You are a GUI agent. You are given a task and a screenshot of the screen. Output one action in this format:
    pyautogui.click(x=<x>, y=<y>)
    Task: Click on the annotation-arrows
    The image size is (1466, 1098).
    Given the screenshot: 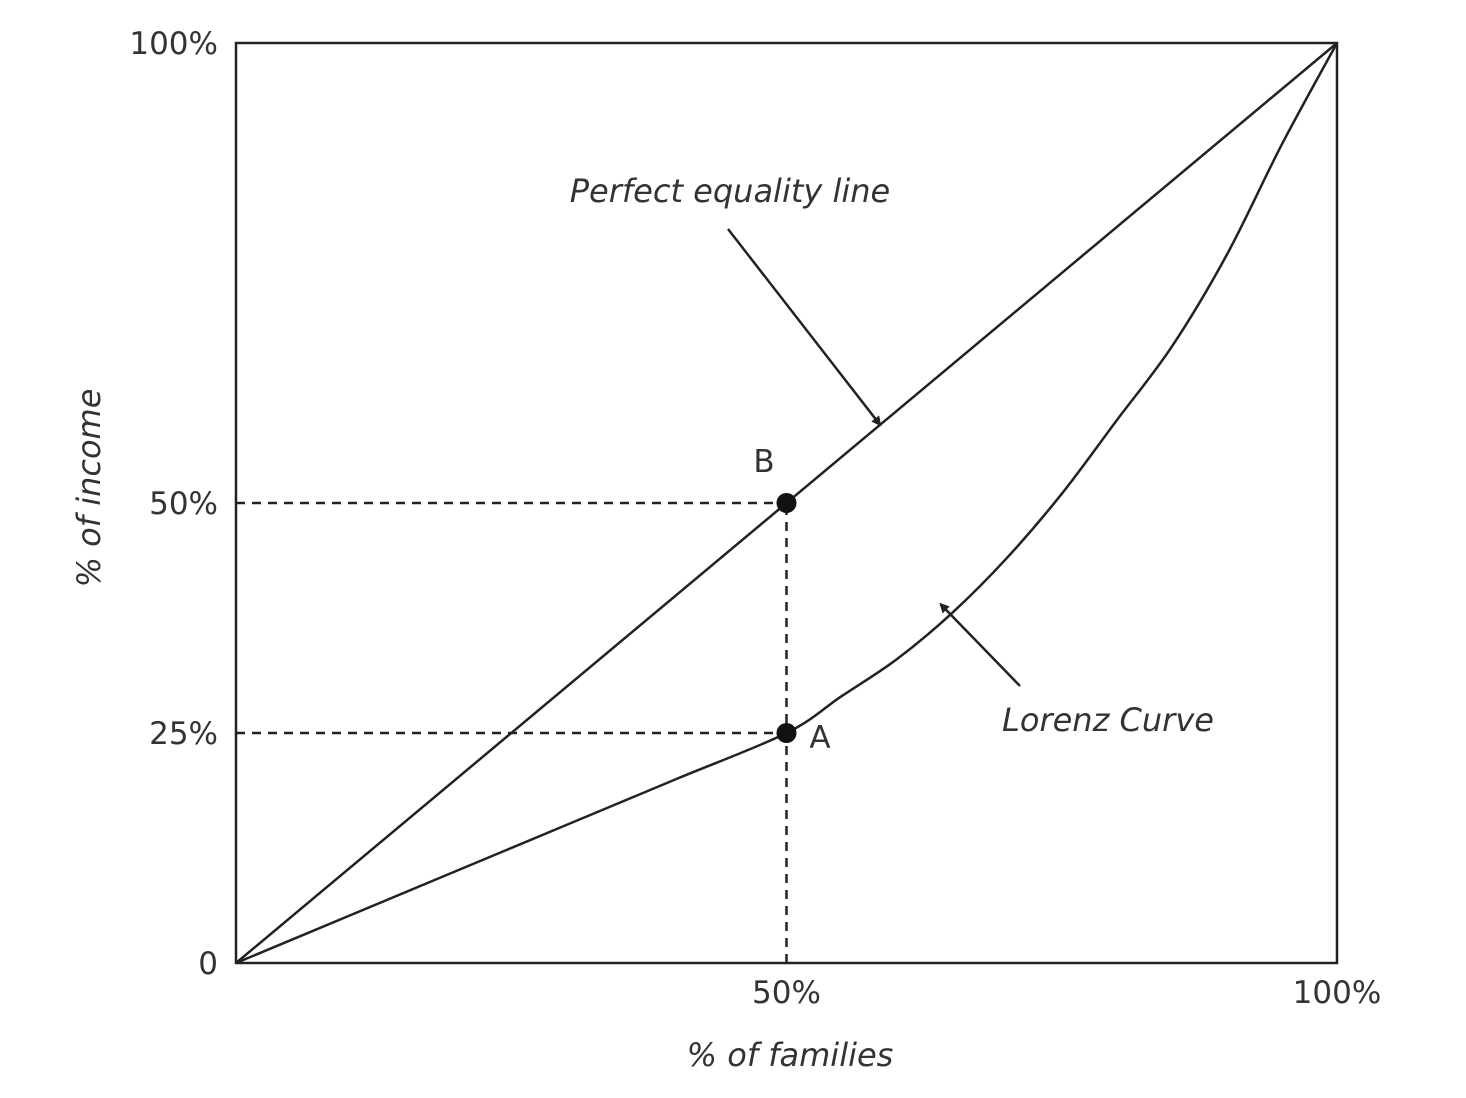 What is the action you would take?
    pyautogui.click(x=874, y=457)
    